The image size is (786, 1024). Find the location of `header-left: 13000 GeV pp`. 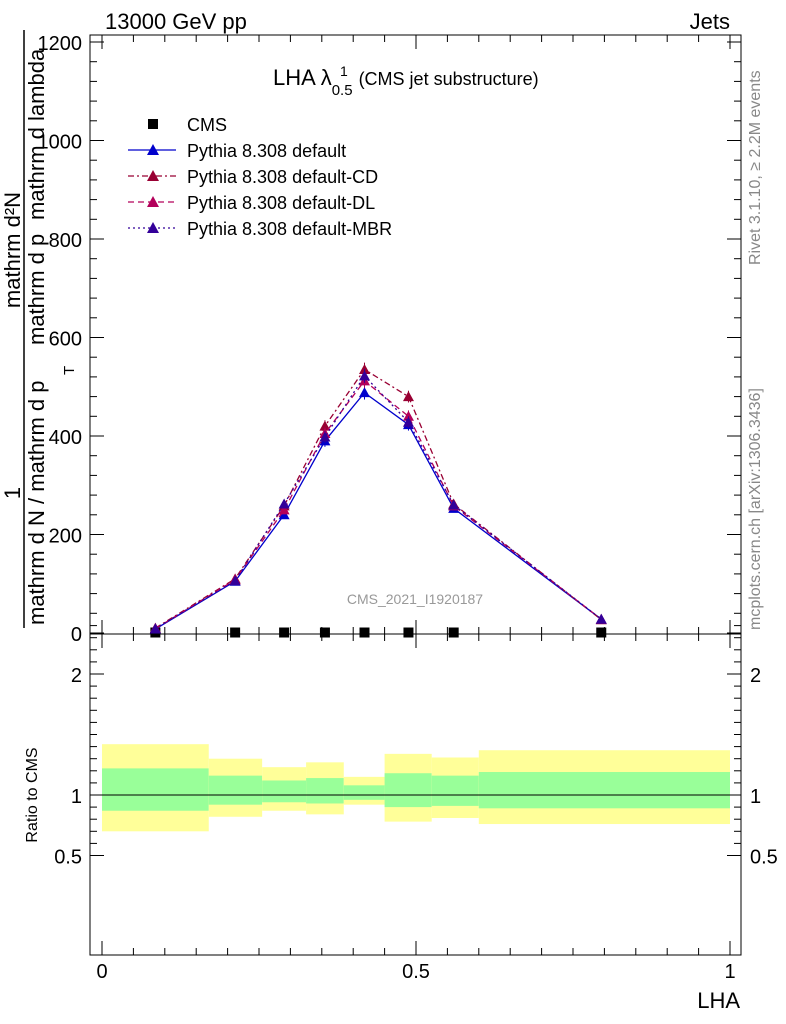

header-left: 13000 GeV pp is located at coordinates (176, 21).